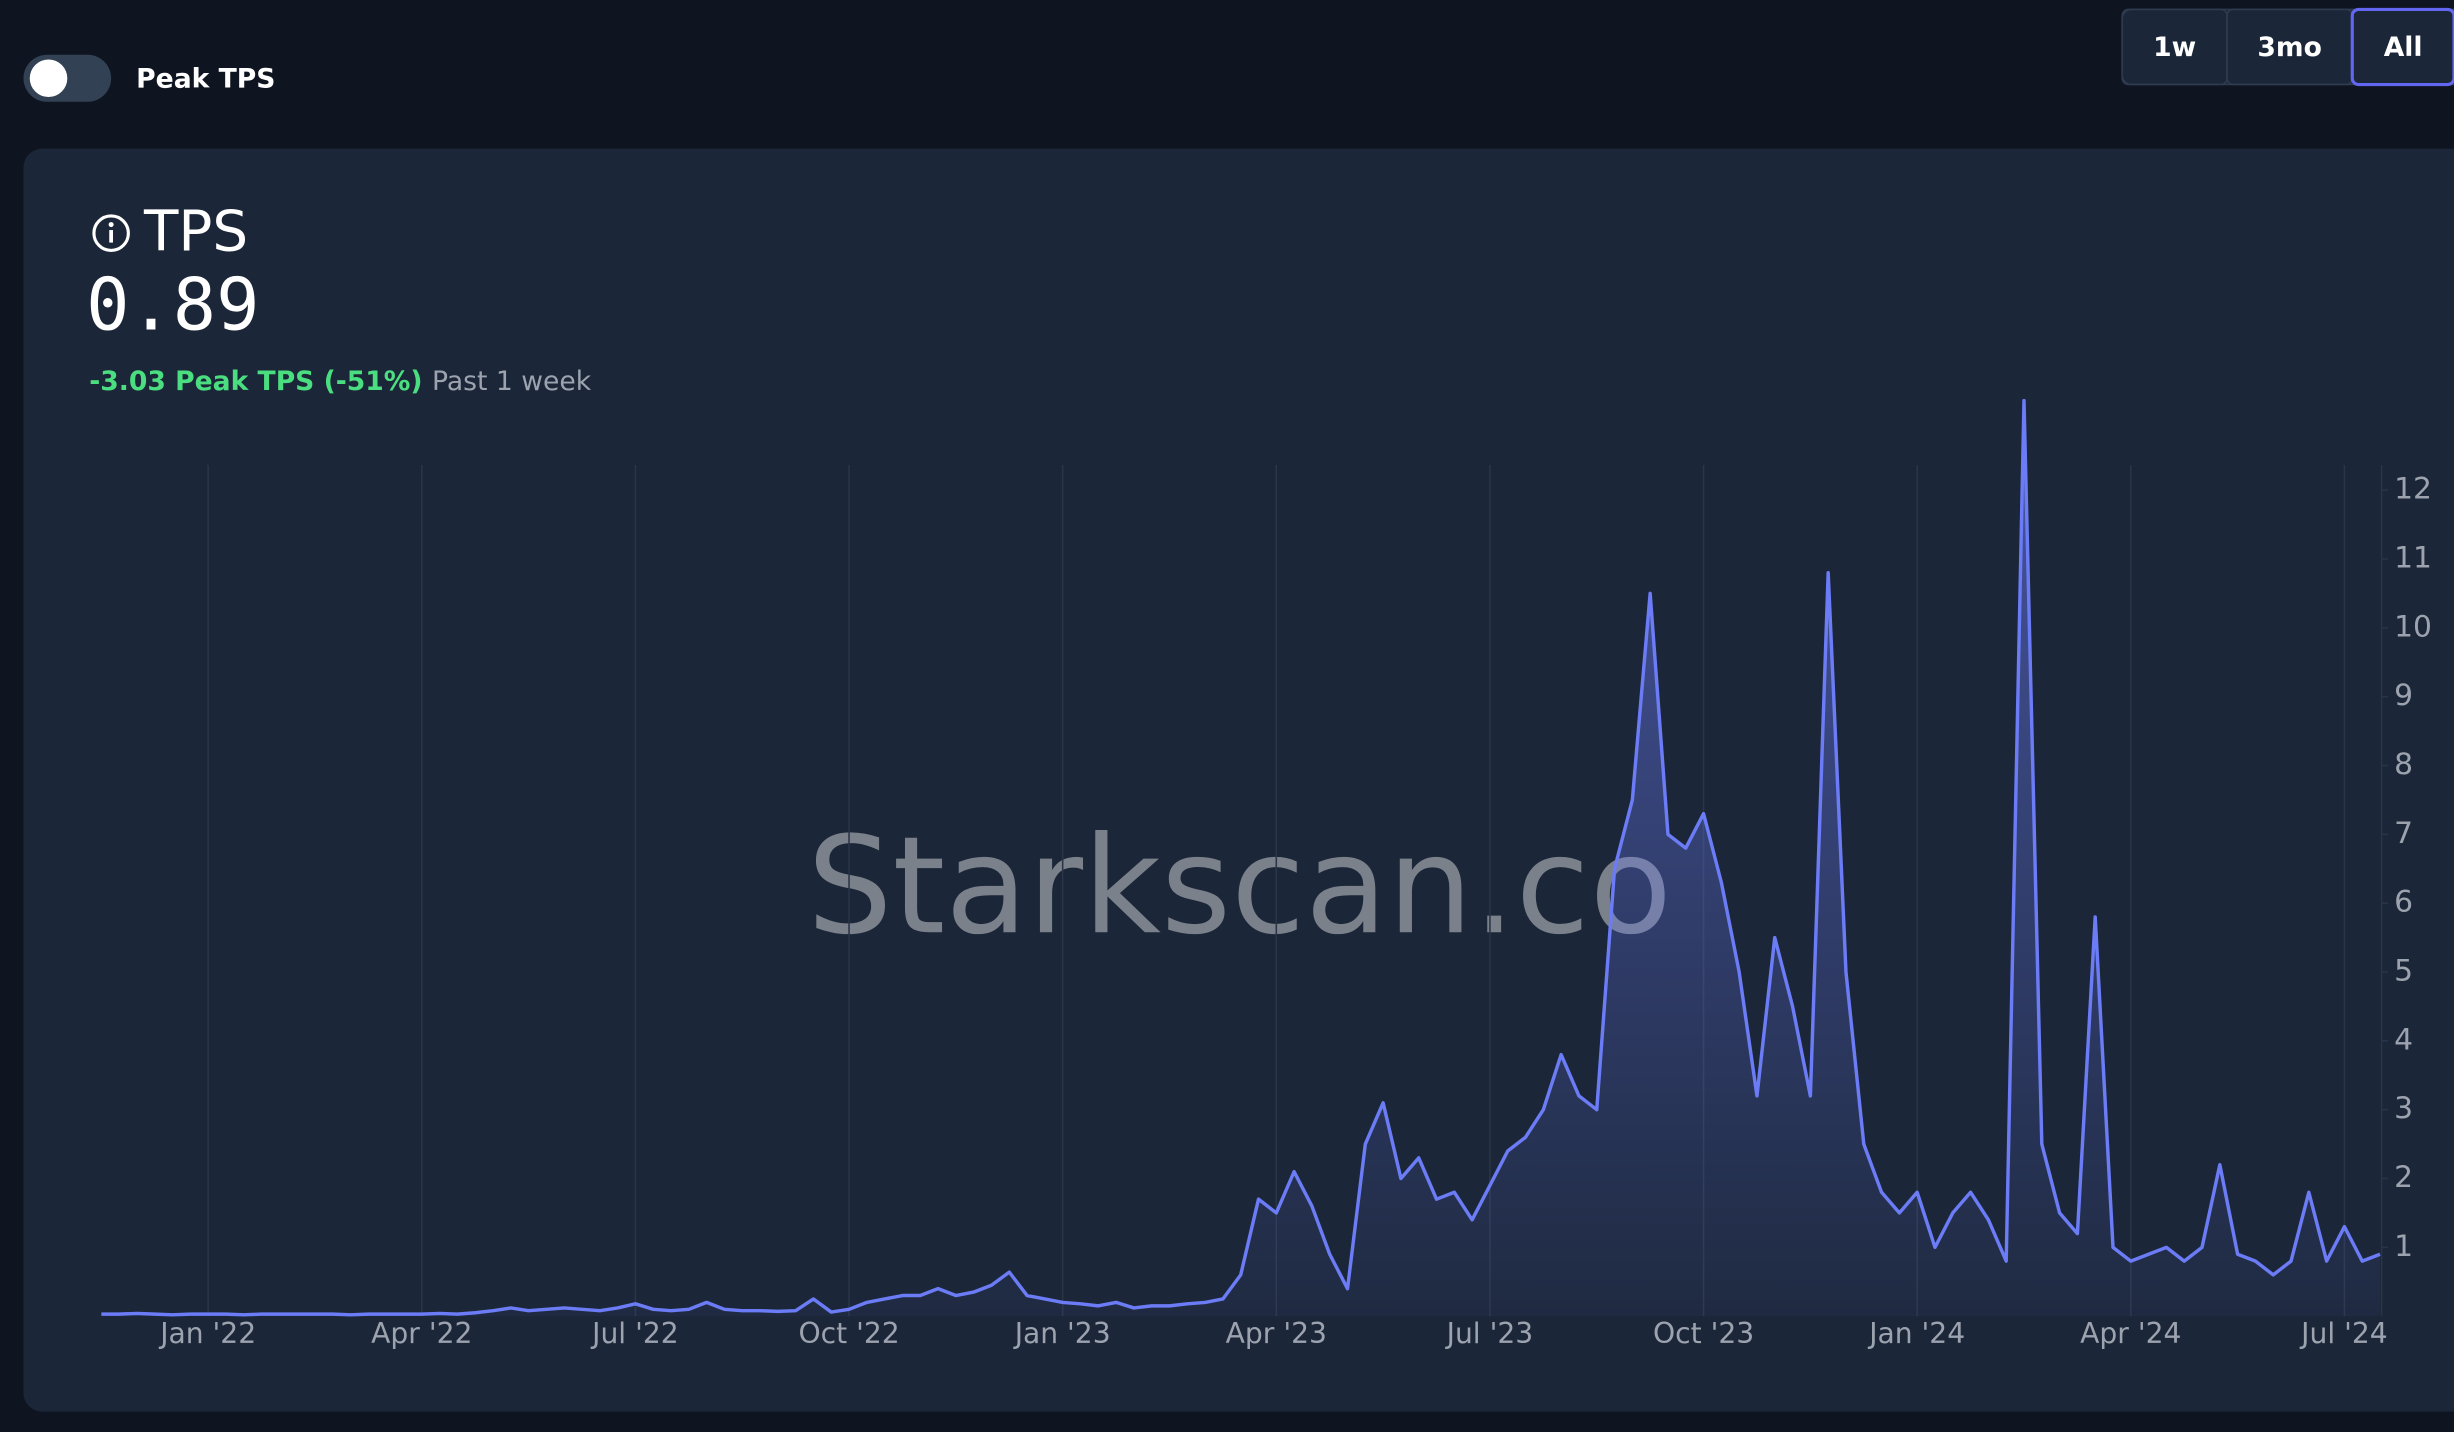 Image resolution: width=2454 pixels, height=1432 pixels. What do you see at coordinates (195, 231) in the screenshot?
I see `card-title: TPS` at bounding box center [195, 231].